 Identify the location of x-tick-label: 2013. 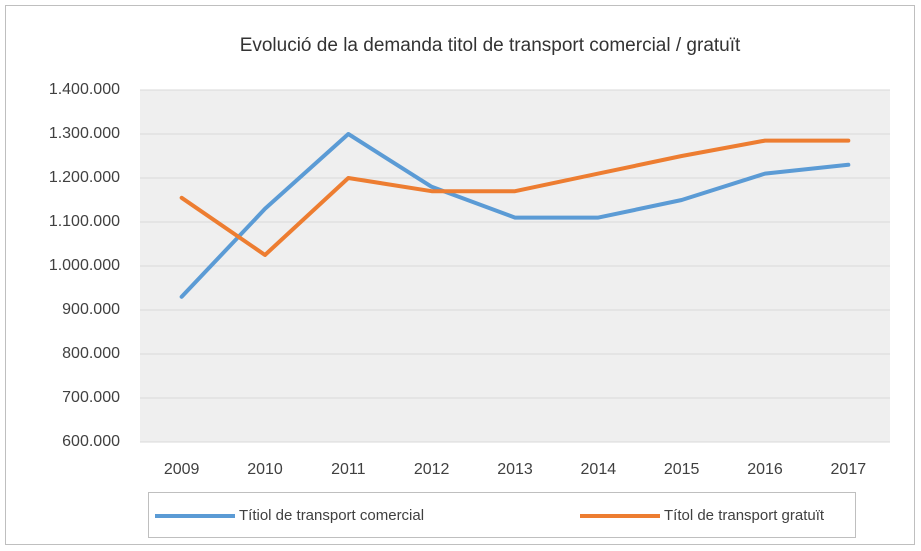
(515, 469).